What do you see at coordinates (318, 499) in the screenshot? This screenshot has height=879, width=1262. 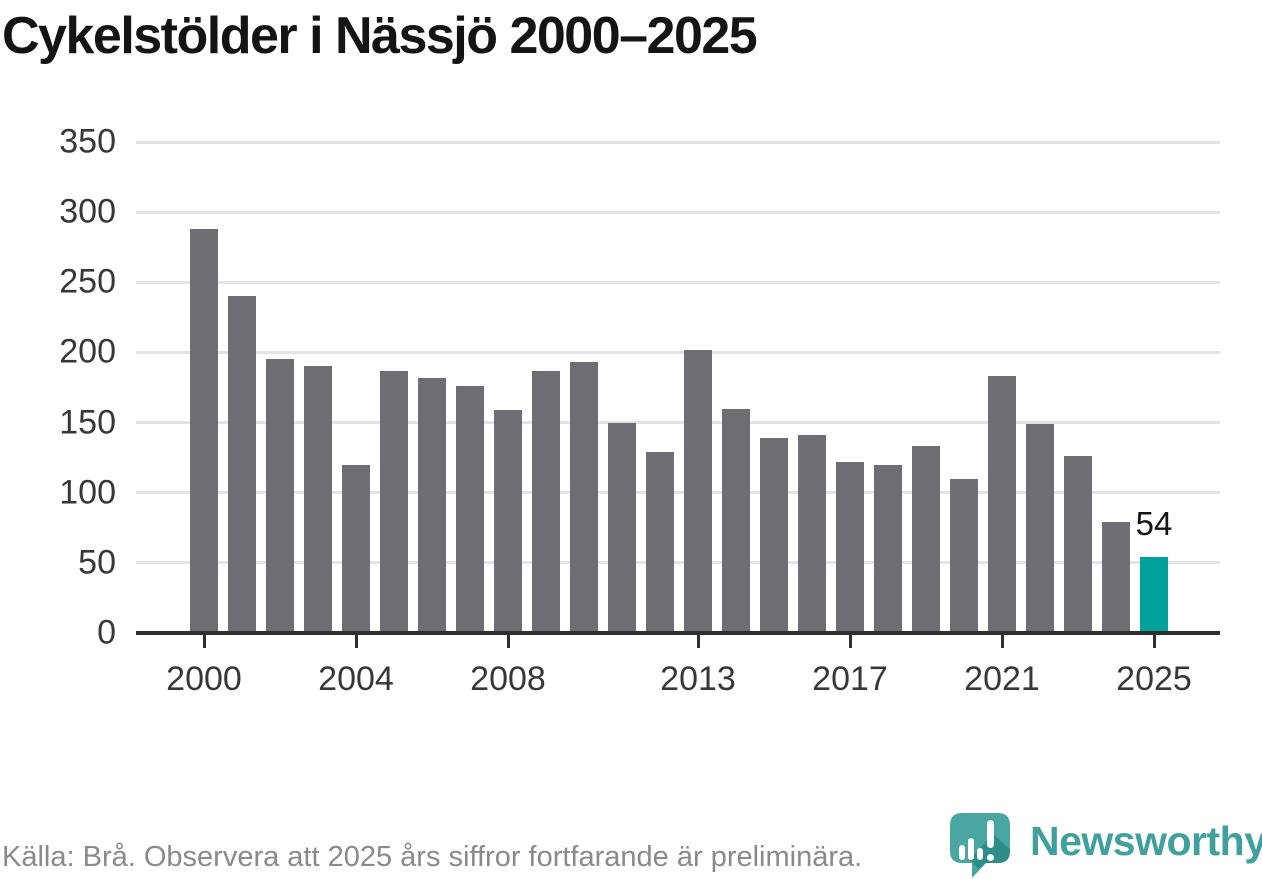 I see `bar-2003` at bounding box center [318, 499].